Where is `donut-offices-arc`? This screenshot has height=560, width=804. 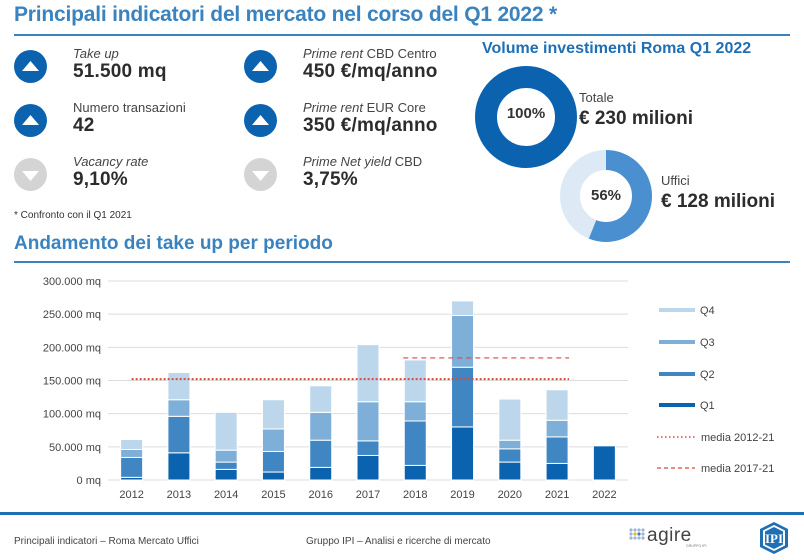 donut-offices-arc is located at coordinates (606, 196).